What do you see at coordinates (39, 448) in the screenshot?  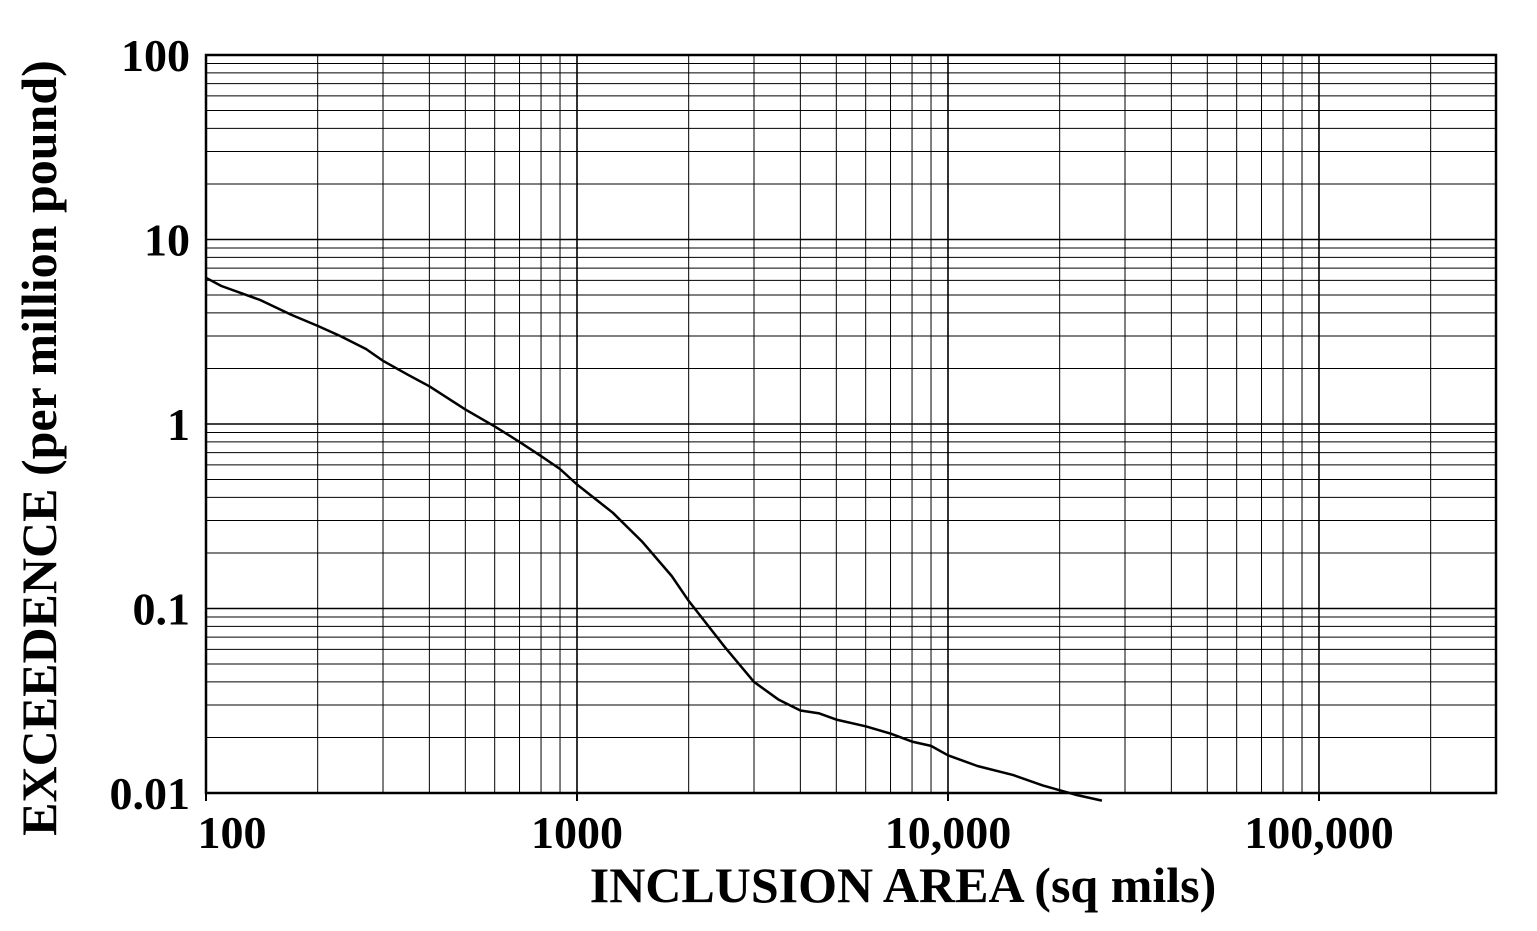 I see `y-axis-title: EXCEEDENCE (per million pound)` at bounding box center [39, 448].